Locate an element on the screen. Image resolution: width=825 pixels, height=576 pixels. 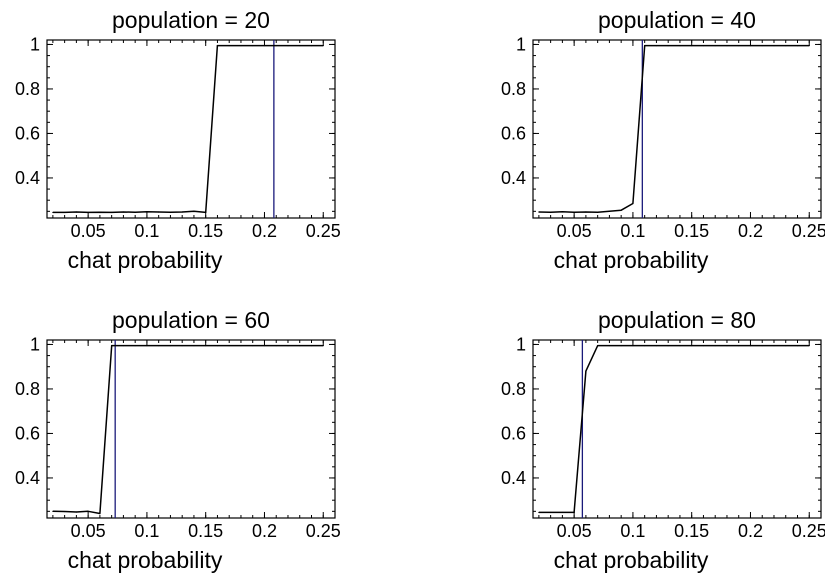
x-tick-label: 0.1 is located at coordinates (146, 231).